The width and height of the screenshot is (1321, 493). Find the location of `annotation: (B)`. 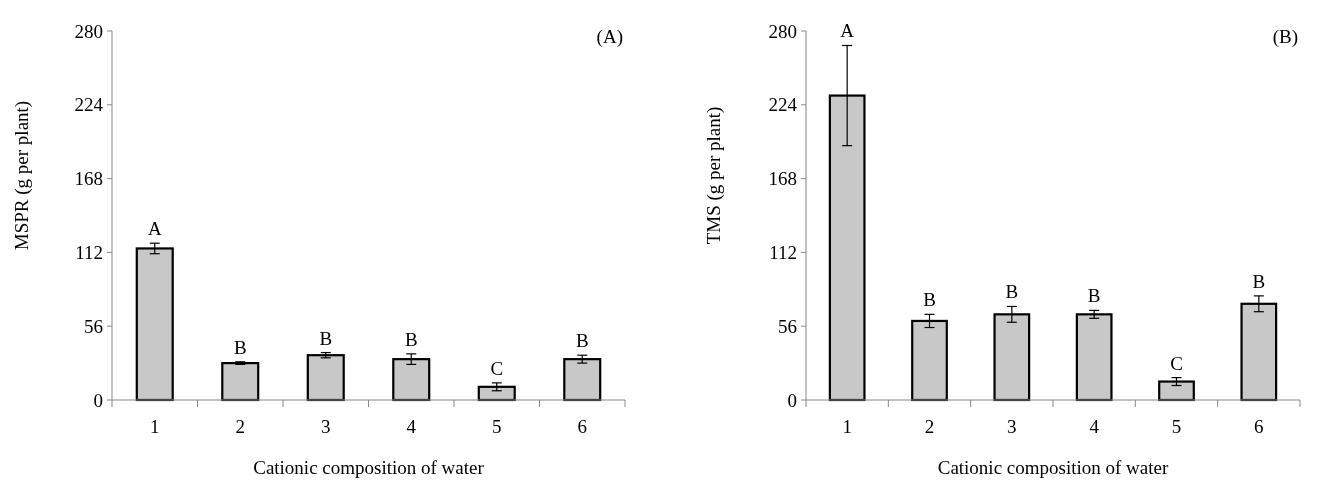

annotation: (B) is located at coordinates (1285, 37).